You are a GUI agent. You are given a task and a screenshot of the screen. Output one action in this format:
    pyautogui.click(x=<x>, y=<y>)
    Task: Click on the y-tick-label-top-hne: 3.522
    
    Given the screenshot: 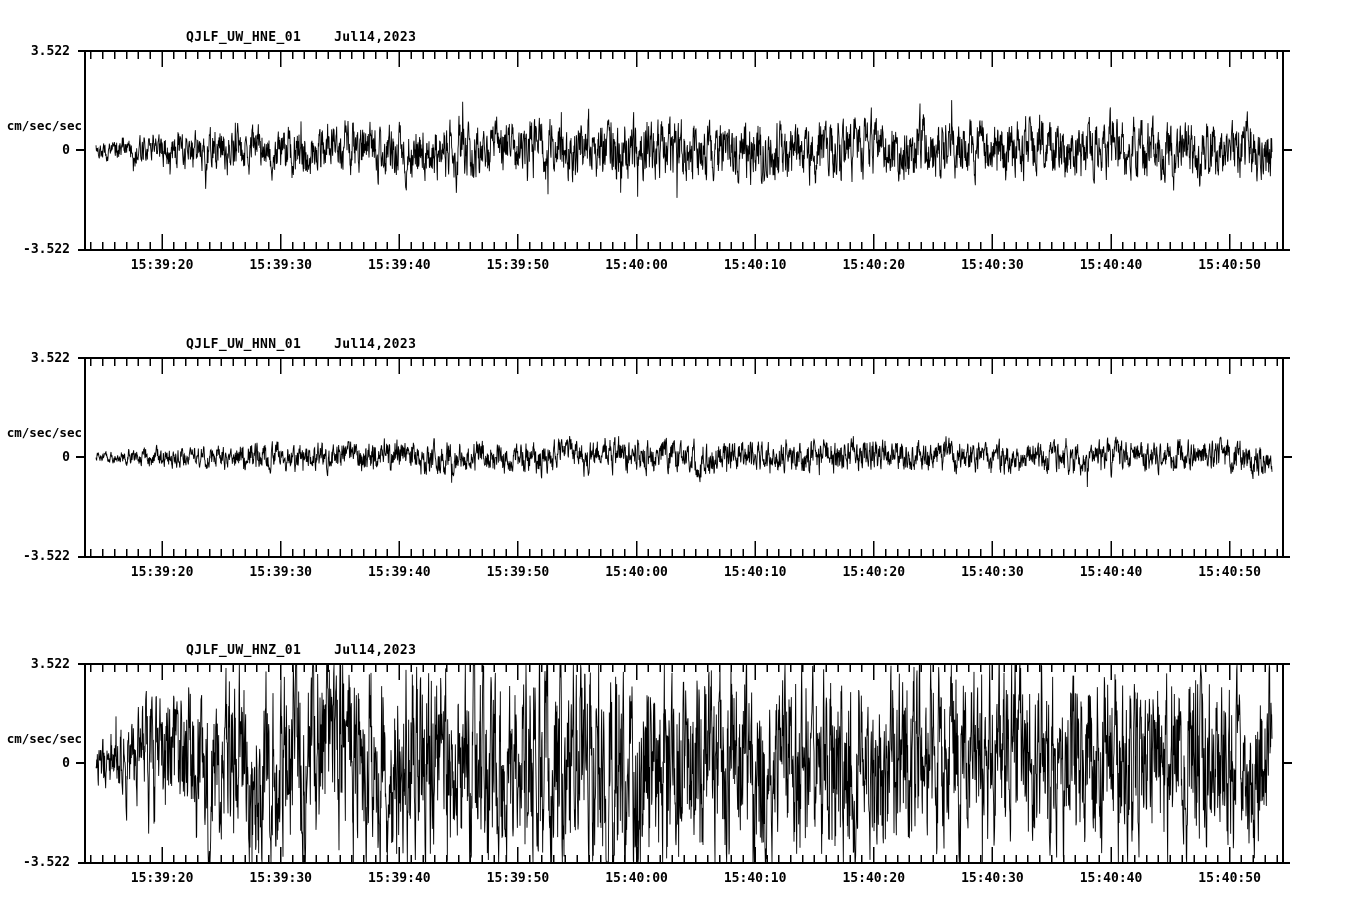 What is the action you would take?
    pyautogui.click(x=50, y=51)
    